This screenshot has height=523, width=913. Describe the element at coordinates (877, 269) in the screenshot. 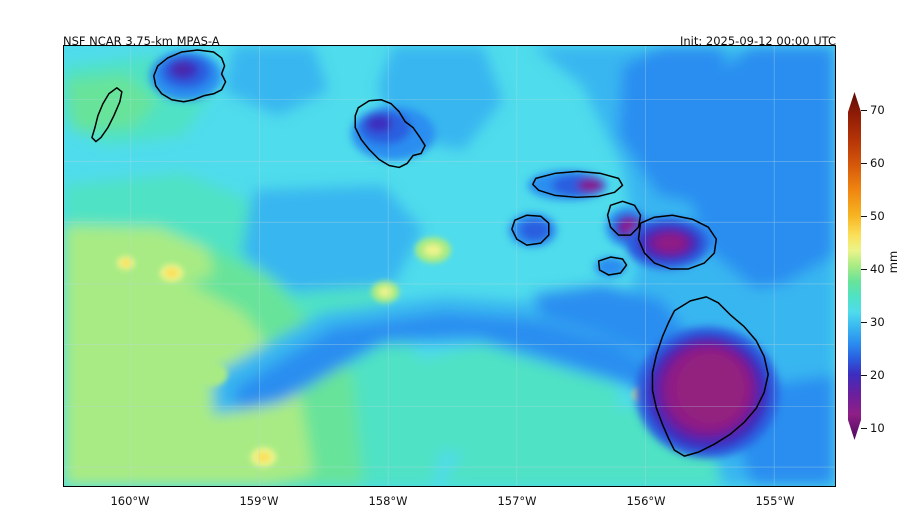

I see `colorbar-label-40: 40` at that location.